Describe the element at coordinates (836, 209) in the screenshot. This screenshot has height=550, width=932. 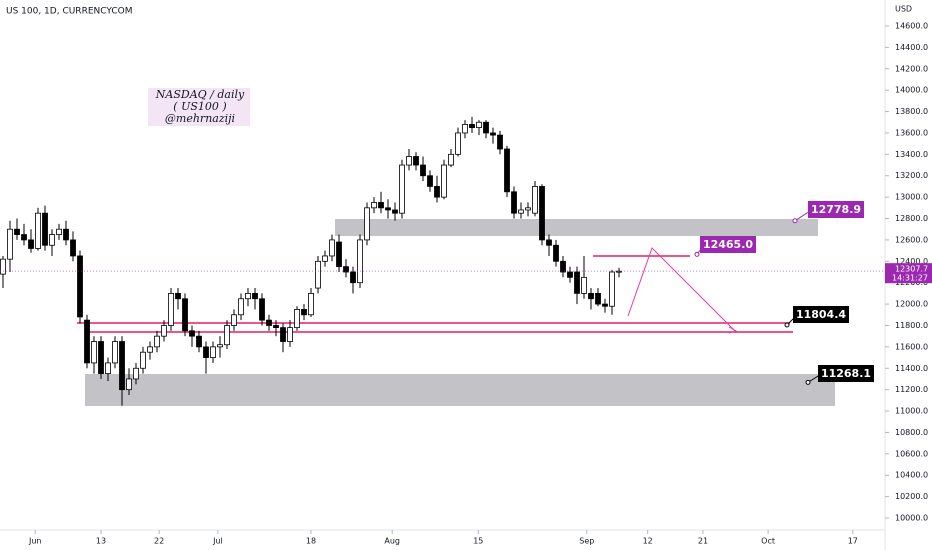
I see `level-label: 12778.9` at that location.